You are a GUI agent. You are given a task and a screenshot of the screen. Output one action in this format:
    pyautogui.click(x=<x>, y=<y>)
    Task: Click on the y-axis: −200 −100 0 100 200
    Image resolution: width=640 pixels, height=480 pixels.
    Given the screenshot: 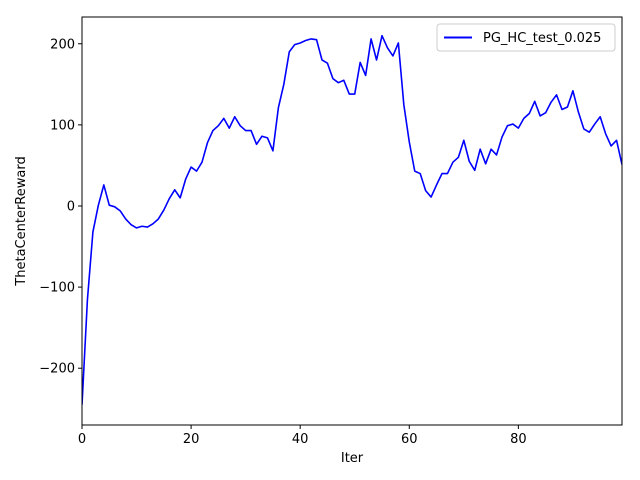 What is the action you would take?
    pyautogui.click(x=60, y=207)
    